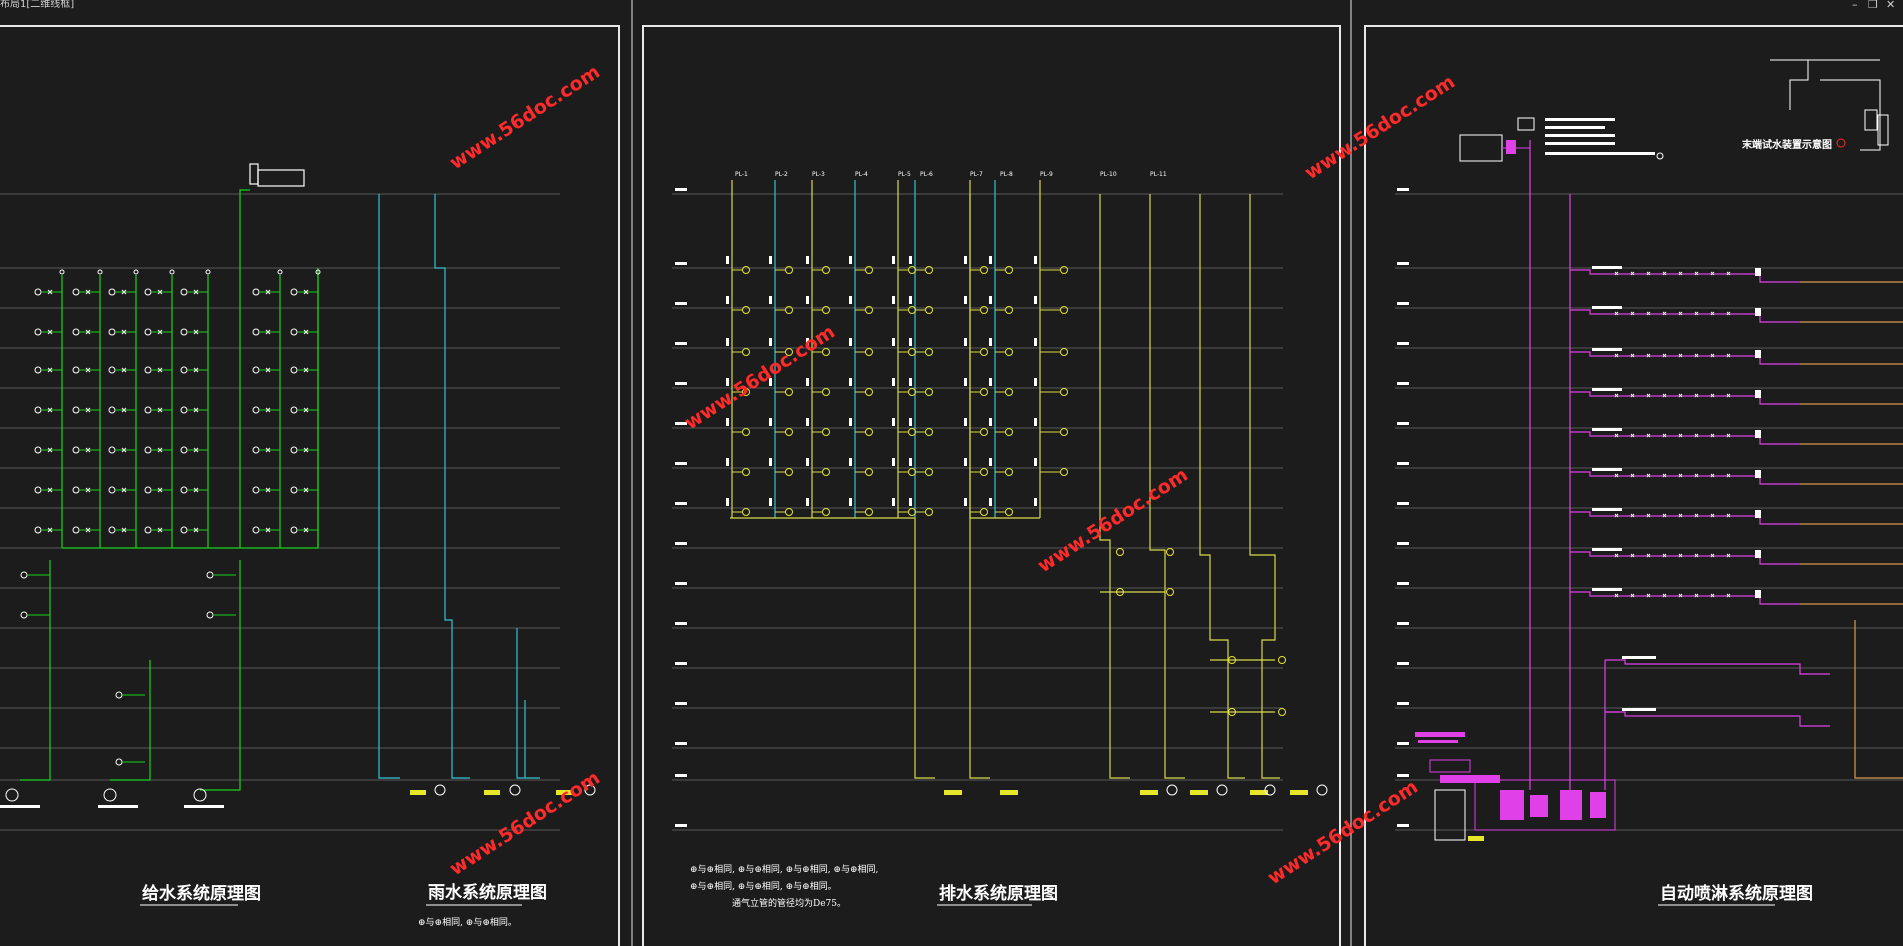  What do you see at coordinates (1046, 174) in the screenshot?
I see `pipe-label: PL-9` at bounding box center [1046, 174].